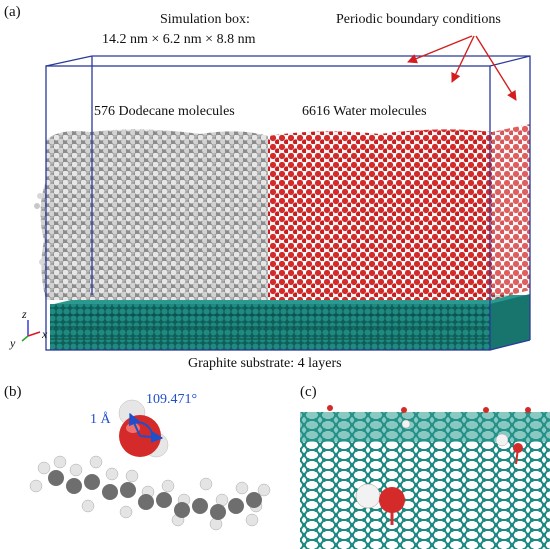  I want to click on dodecane-block, so click(151, 214).